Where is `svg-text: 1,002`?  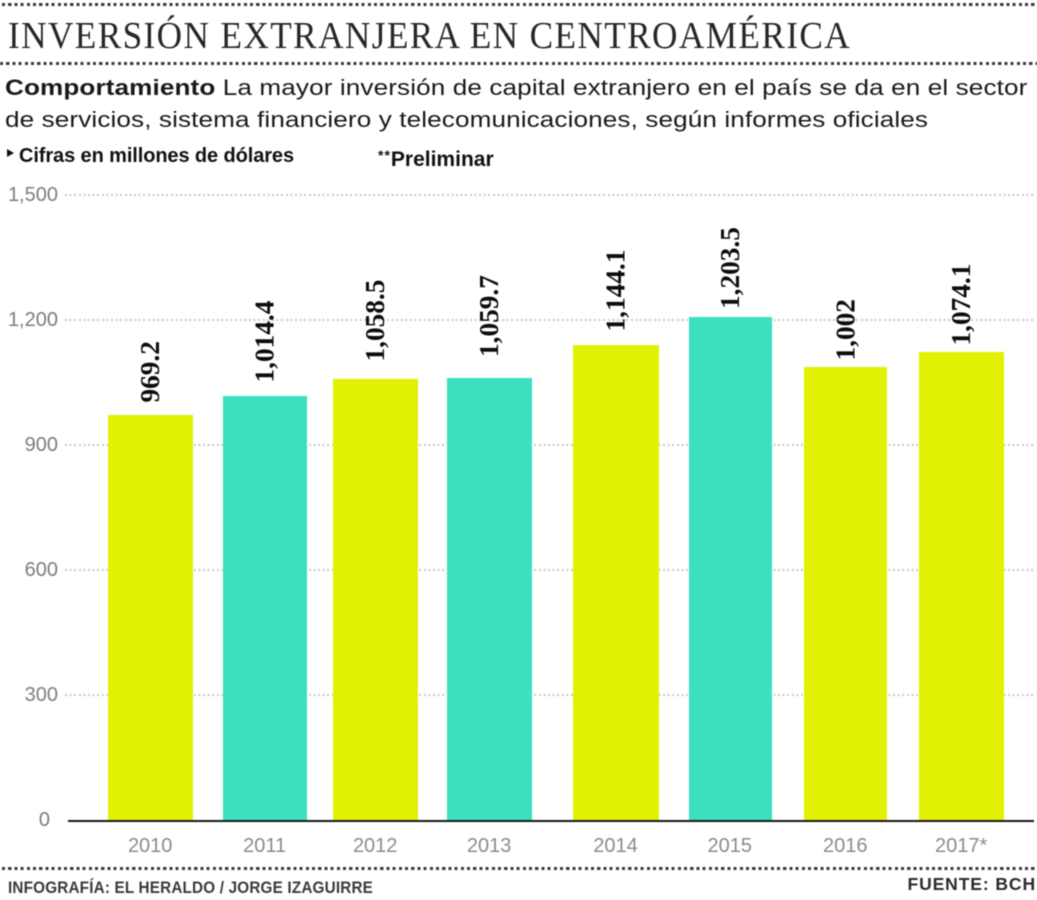
svg-text: 1,002 is located at coordinates (845, 329).